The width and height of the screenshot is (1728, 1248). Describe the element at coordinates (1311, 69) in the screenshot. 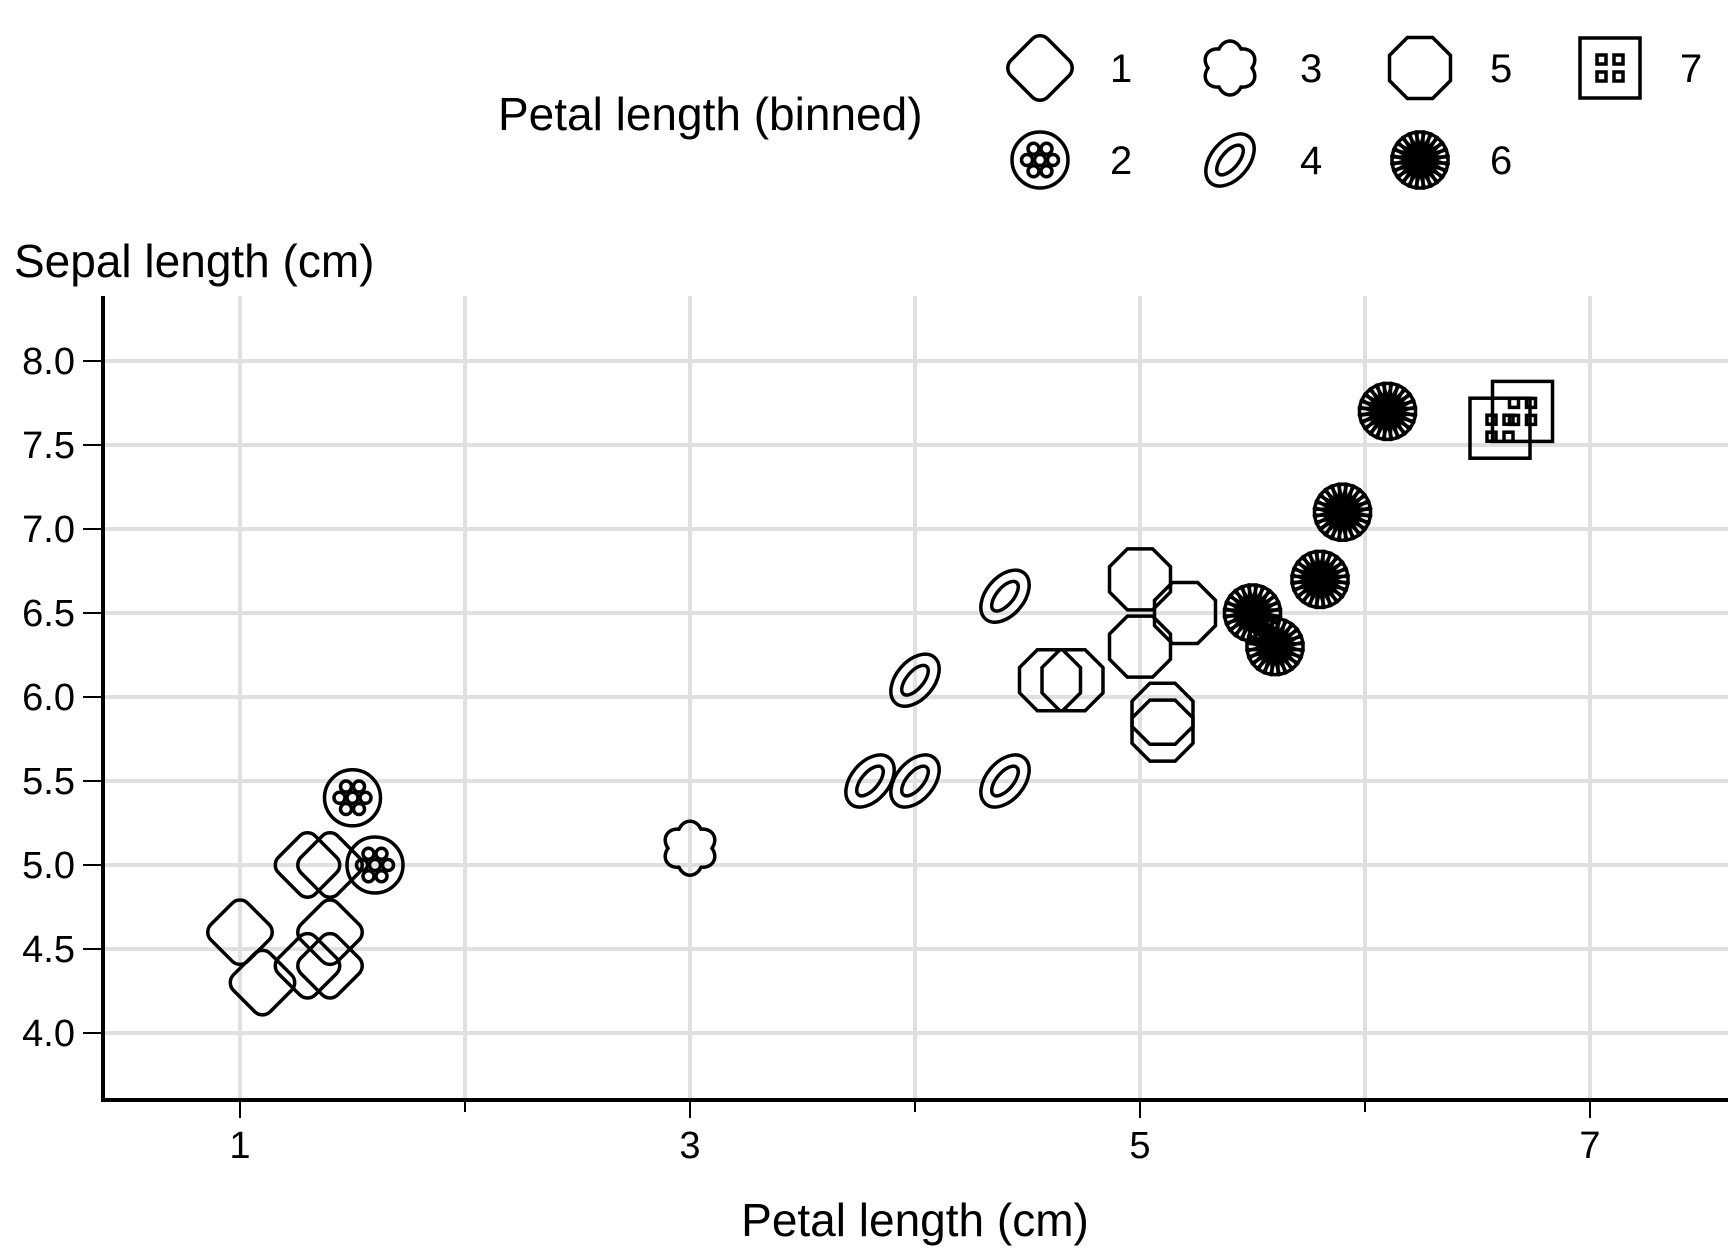

I see `legend-label-3: 3` at that location.